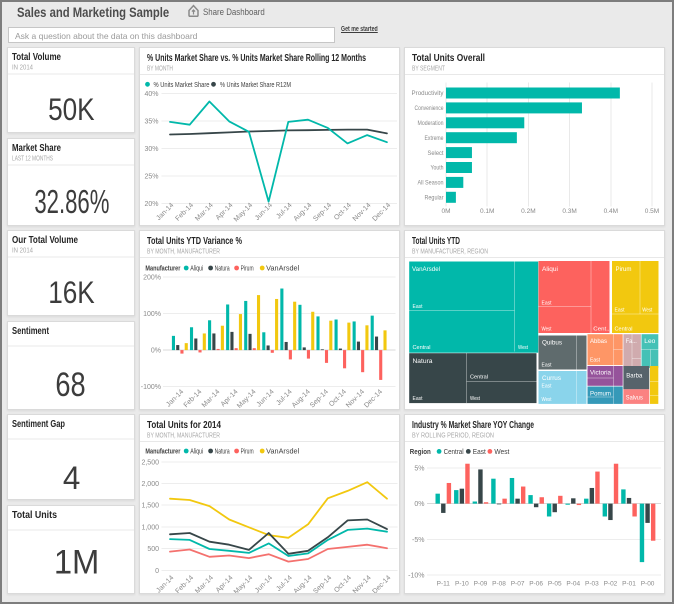 This screenshot has height=604, width=674. What do you see at coordinates (462, 584) in the screenshot?
I see `svg-text: P-10` at bounding box center [462, 584].